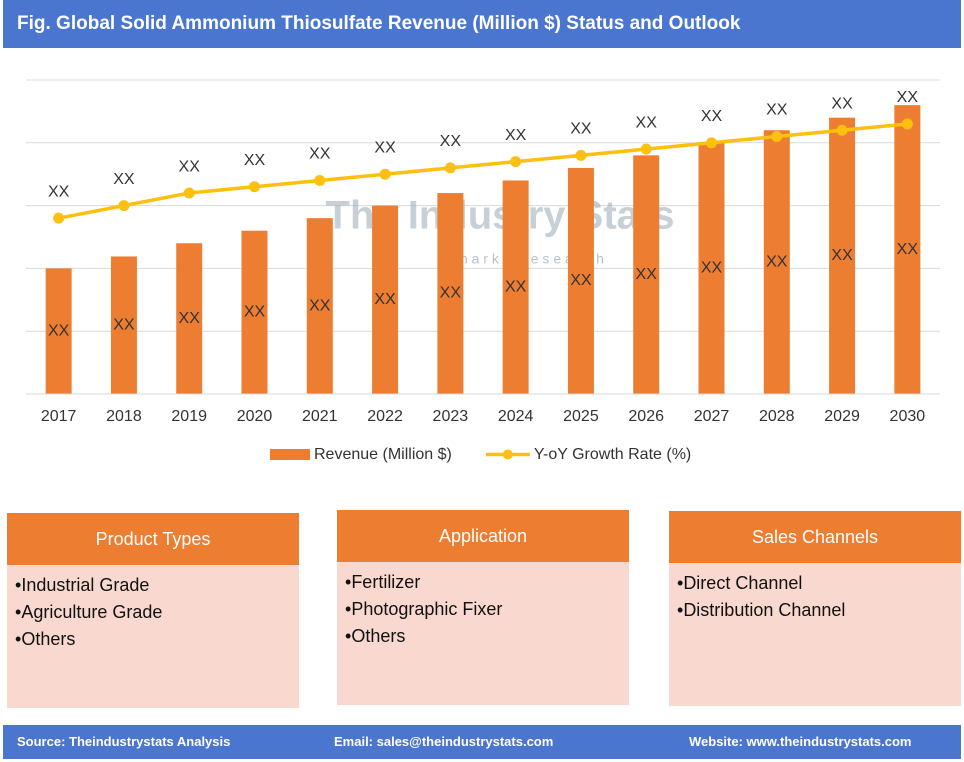 Image resolution: width=964 pixels, height=762 pixels. Describe the element at coordinates (612, 454) in the screenshot. I see `legend-label: Y-oY Growth Rate (%)` at that location.